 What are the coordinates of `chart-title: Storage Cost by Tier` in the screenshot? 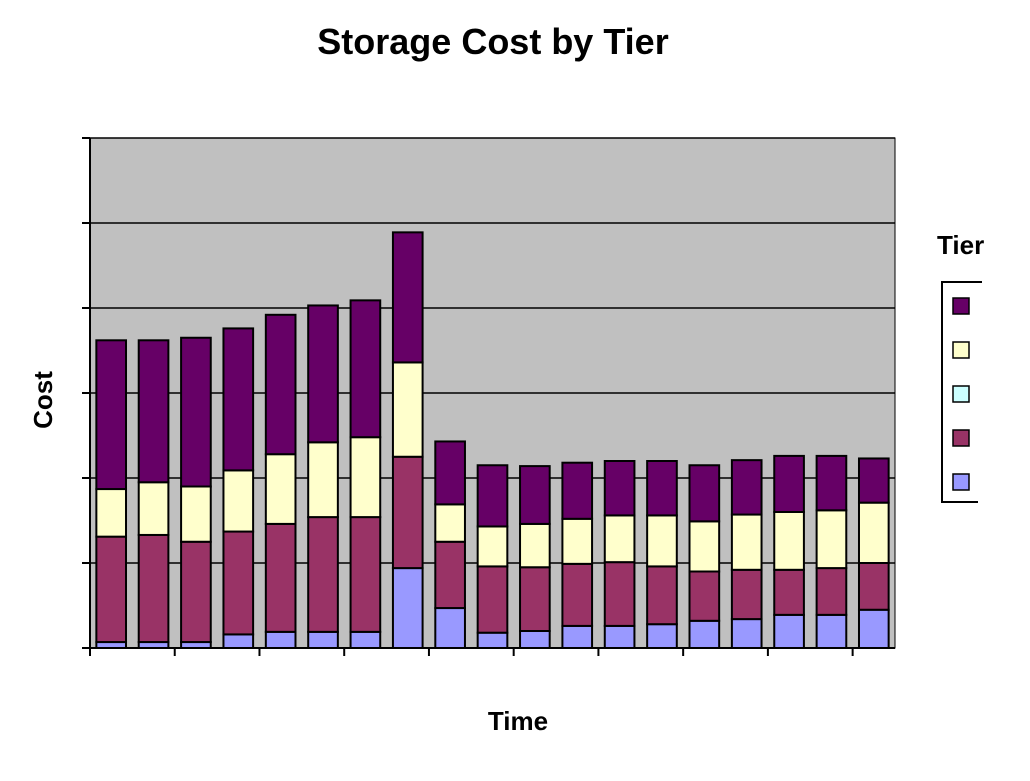 It's located at (492, 41).